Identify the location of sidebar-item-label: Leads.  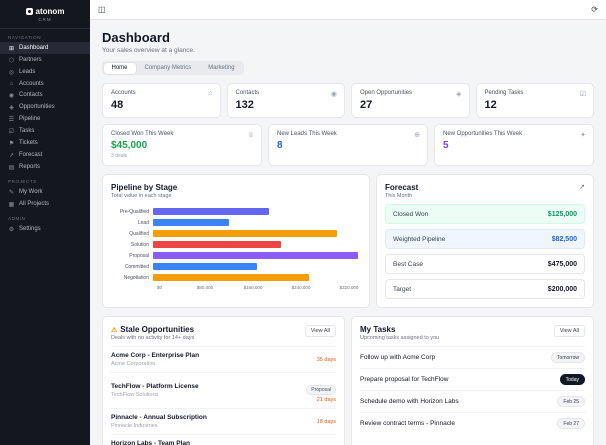
(27, 72).